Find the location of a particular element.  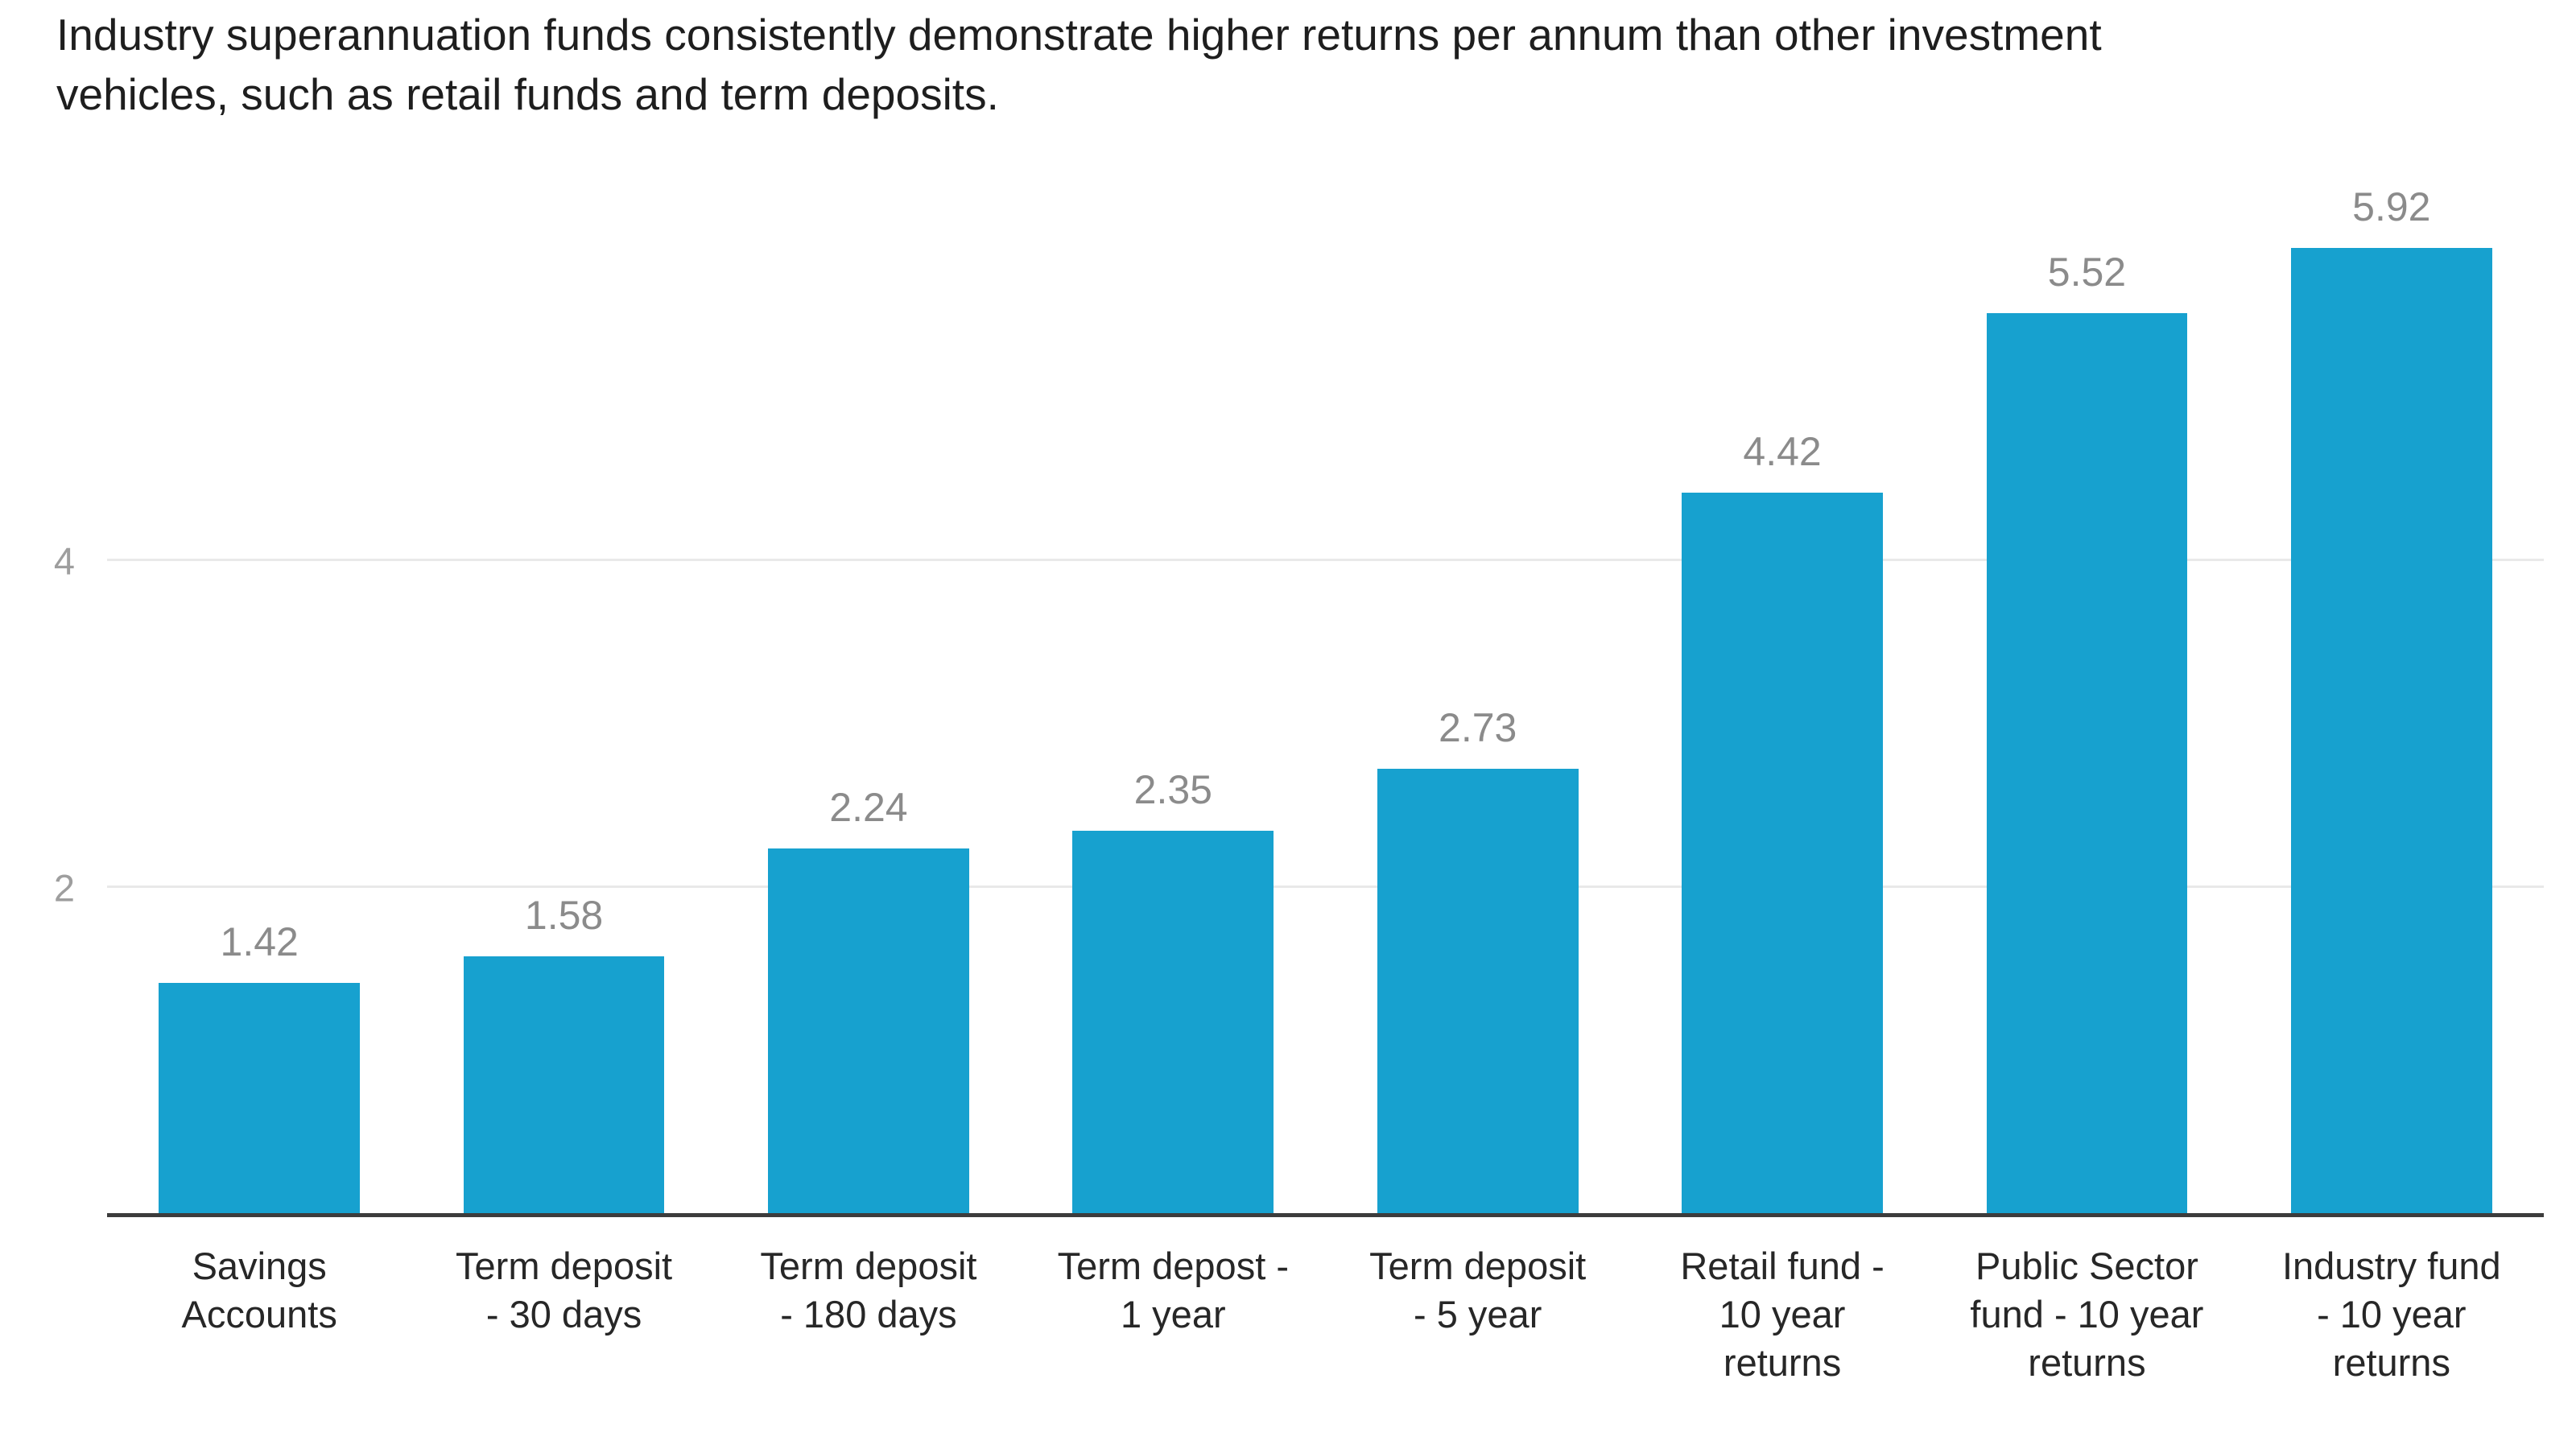

bar-group-term-deposit-5-year: 2.73 is located at coordinates (1478, 688).